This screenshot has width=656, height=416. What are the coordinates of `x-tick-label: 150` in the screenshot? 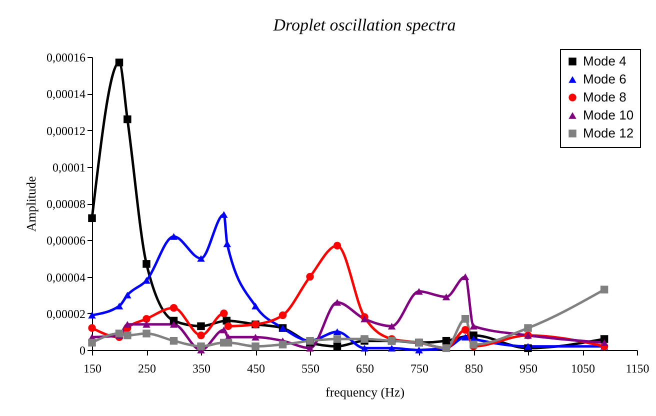 It's located at (93, 369).